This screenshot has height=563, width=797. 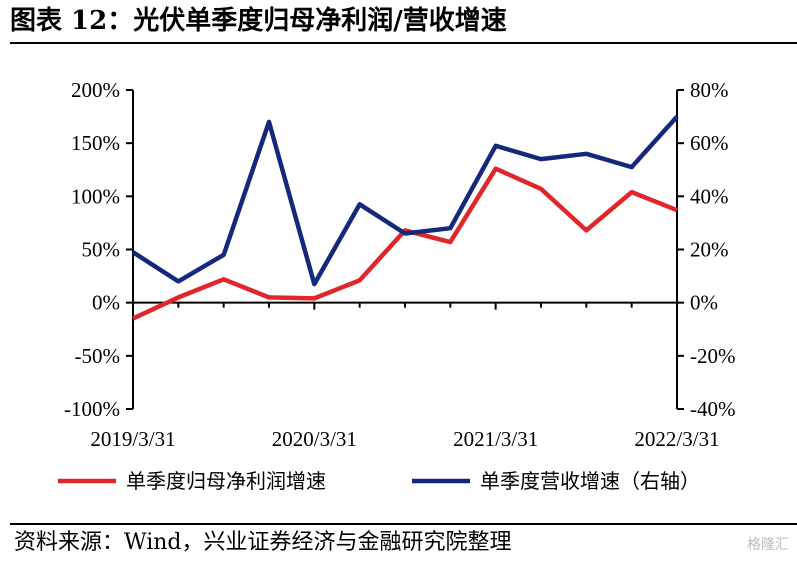 What do you see at coordinates (95, 196) in the screenshot?
I see `left-tick-label: 100%` at bounding box center [95, 196].